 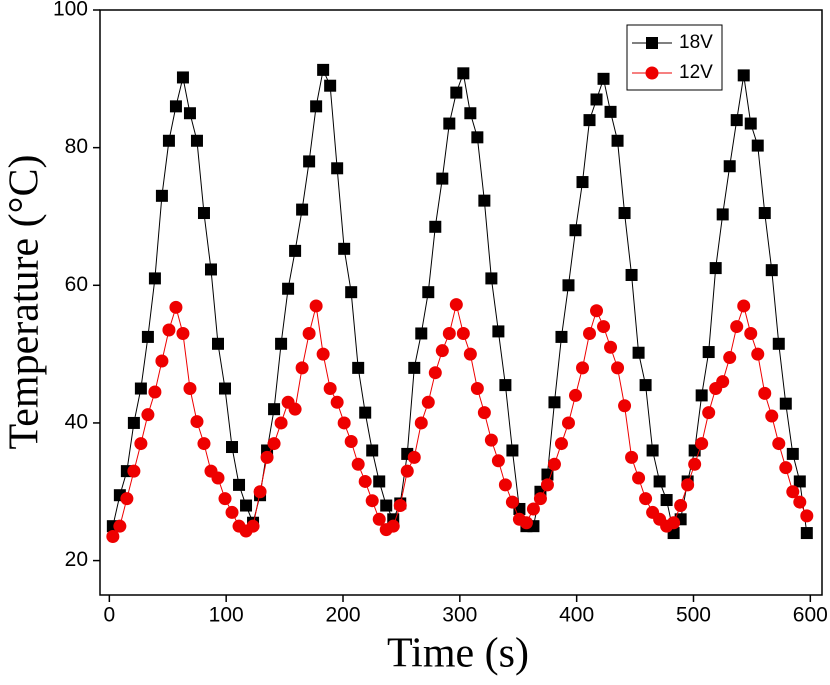 What do you see at coordinates (110, 615) in the screenshot?
I see `x-tick-label: 0` at bounding box center [110, 615].